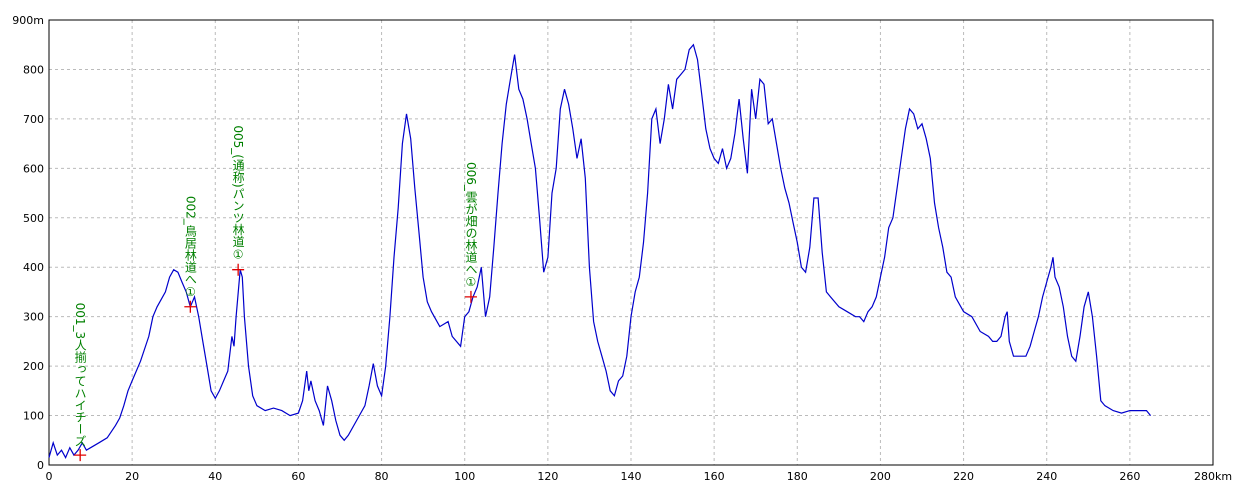  I want to click on y-tick-label: 200, so click(33, 366).